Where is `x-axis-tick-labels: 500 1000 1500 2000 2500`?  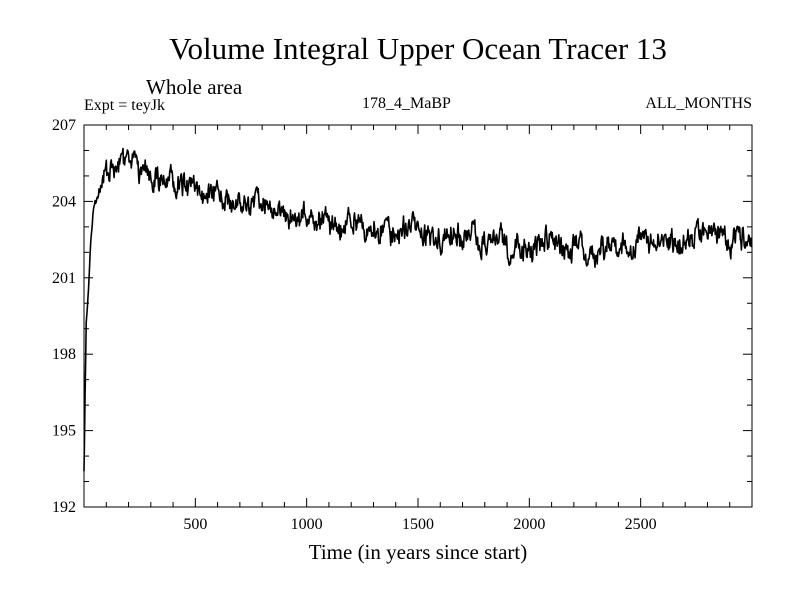 x-axis-tick-labels: 500 1000 1500 2000 2500 is located at coordinates (419, 524).